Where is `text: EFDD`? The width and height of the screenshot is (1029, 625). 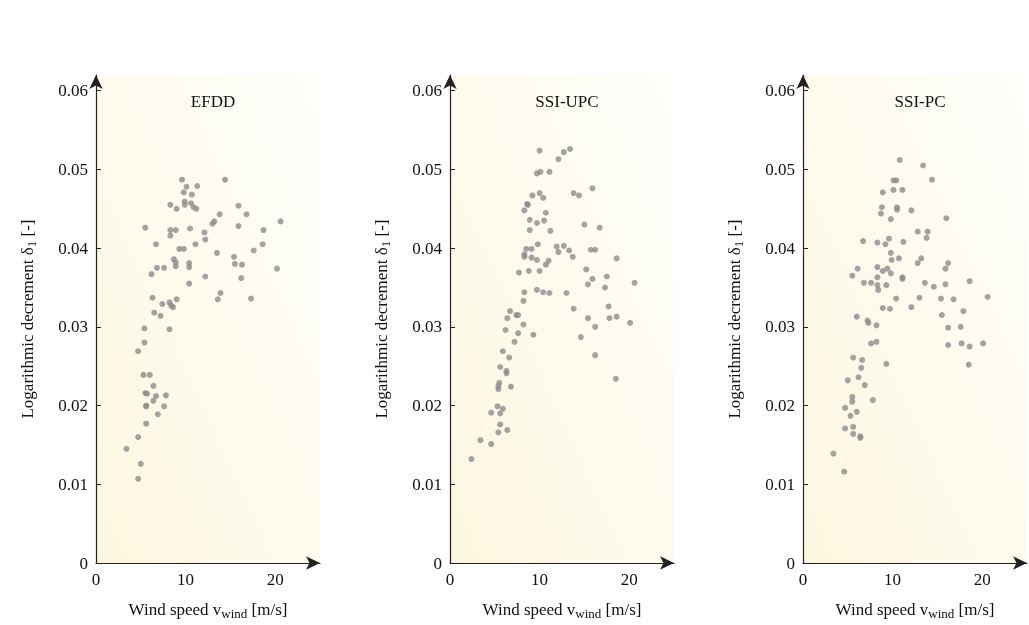
text: EFDD is located at coordinates (213, 101).